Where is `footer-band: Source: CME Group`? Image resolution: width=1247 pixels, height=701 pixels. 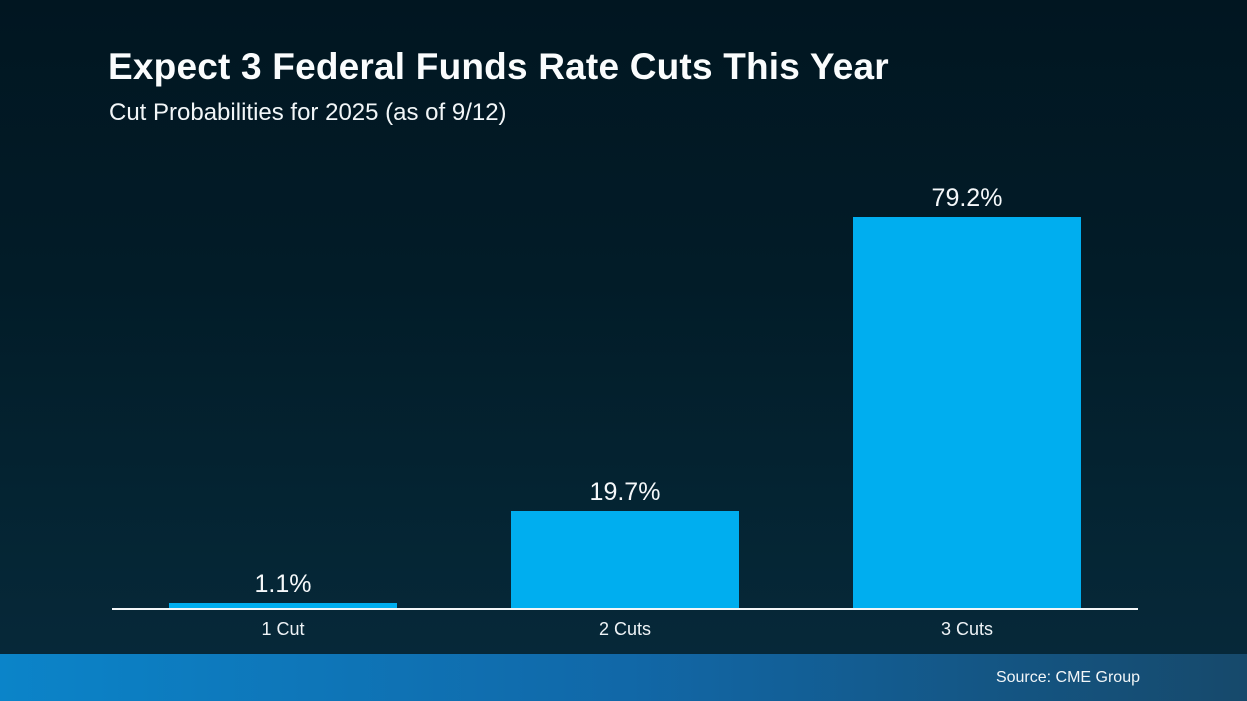 footer-band: Source: CME Group is located at coordinates (623, 677).